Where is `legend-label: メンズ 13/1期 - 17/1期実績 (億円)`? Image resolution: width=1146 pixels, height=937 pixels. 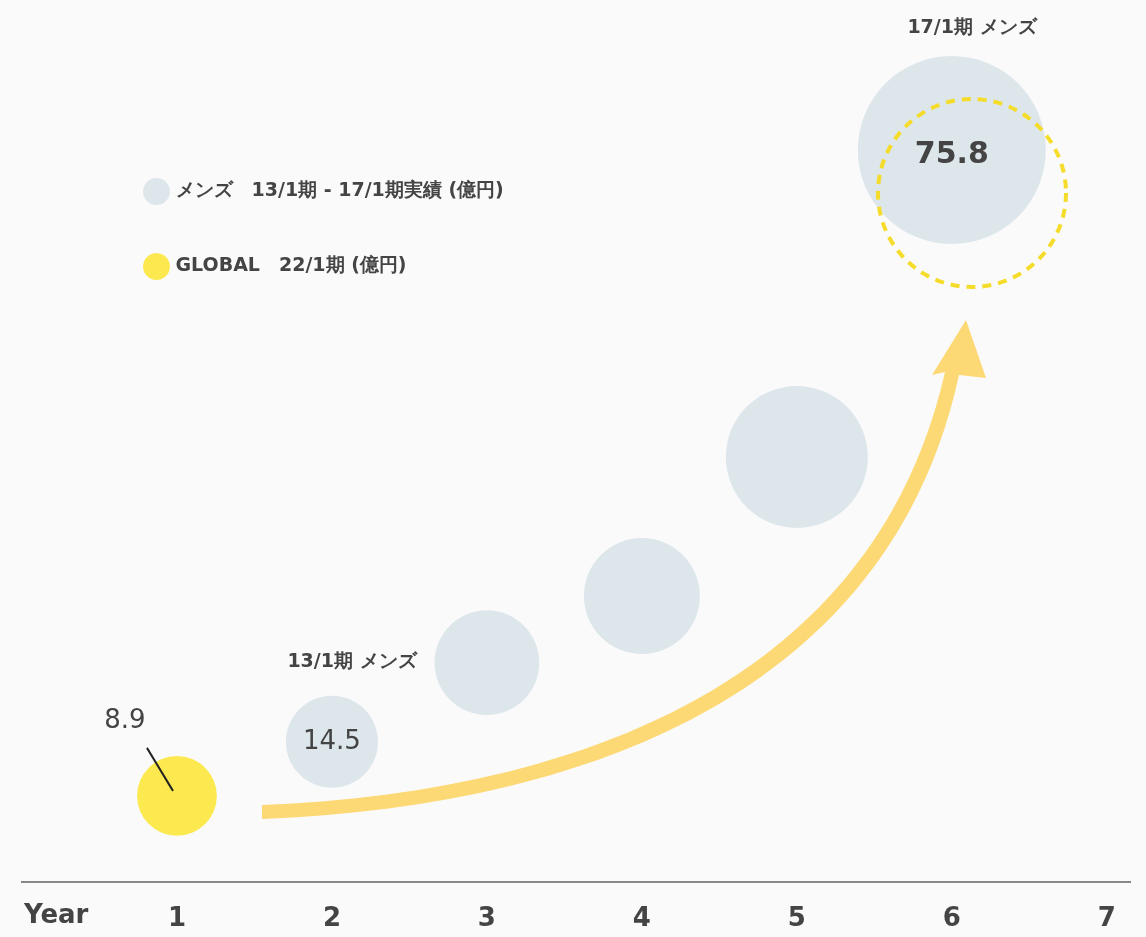 legend-label: メンズ 13/1期 - 17/1期実績 (億円) is located at coordinates (339, 189).